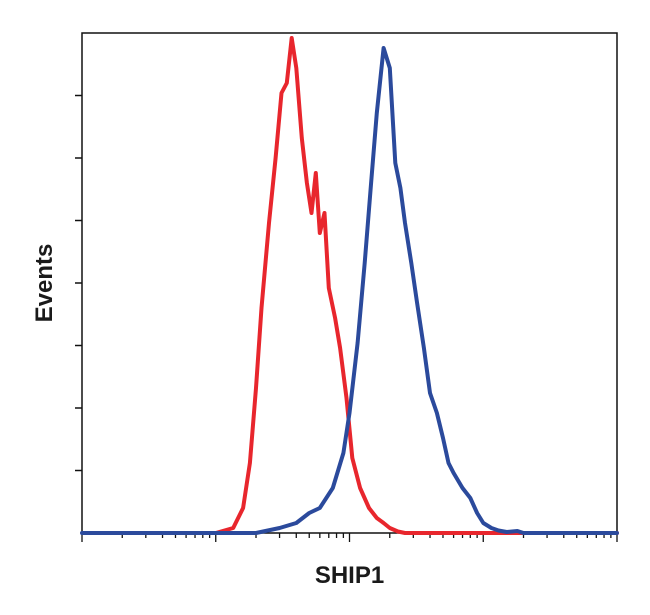  Describe the element at coordinates (44, 283) in the screenshot. I see `y-axis-label: Events` at that location.